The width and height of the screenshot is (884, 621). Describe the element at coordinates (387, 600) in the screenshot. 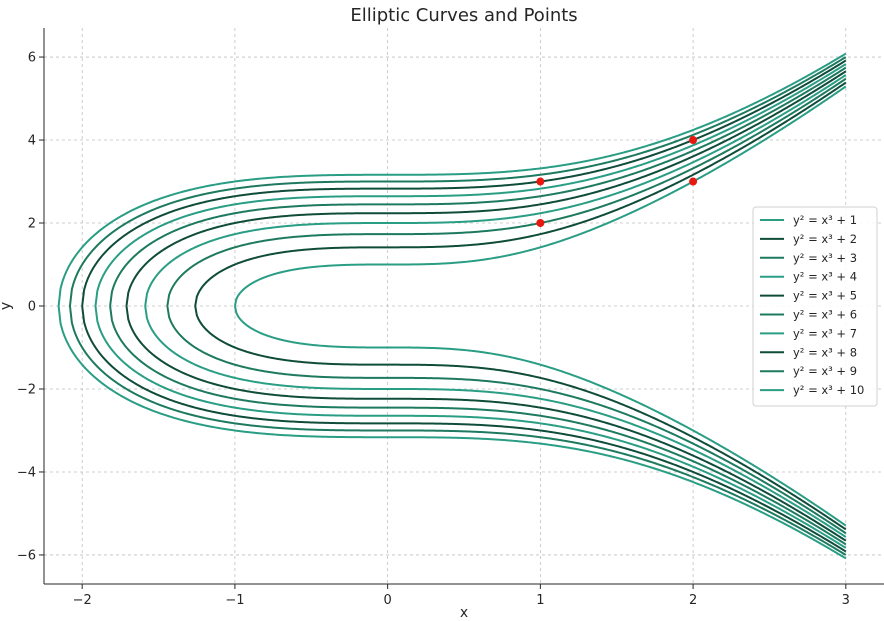

I see `x-tick-label: 0` at that location.